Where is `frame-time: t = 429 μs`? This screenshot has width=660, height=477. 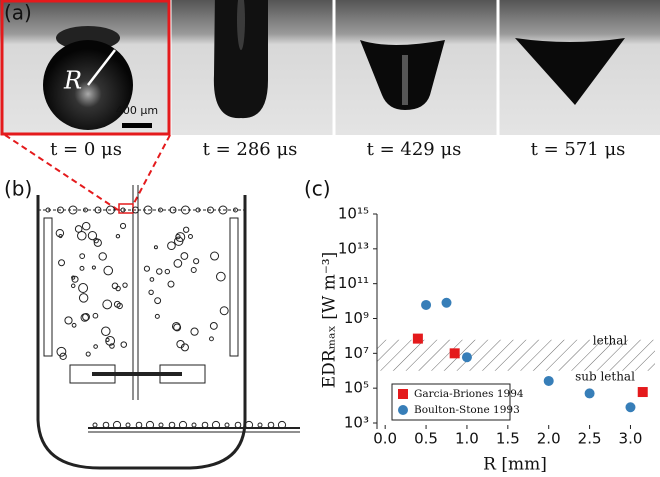
frame-time: t = 429 μs is located at coordinates (414, 149).